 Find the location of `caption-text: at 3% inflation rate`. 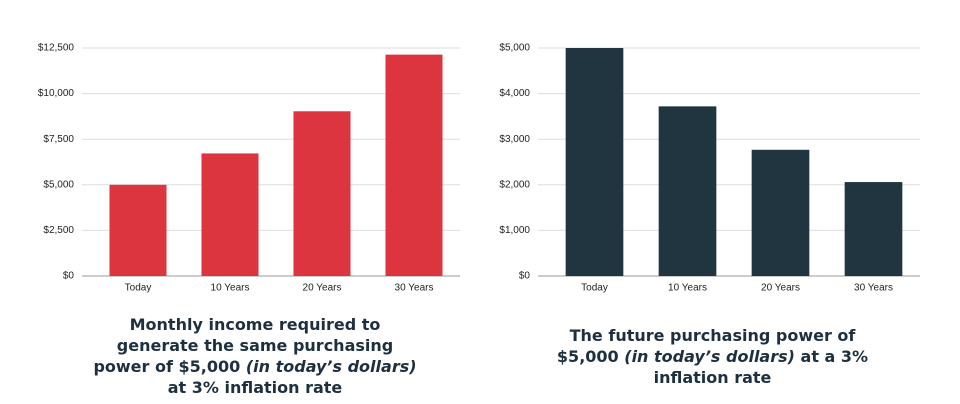

caption-text: at 3% inflation rate is located at coordinates (255, 387).